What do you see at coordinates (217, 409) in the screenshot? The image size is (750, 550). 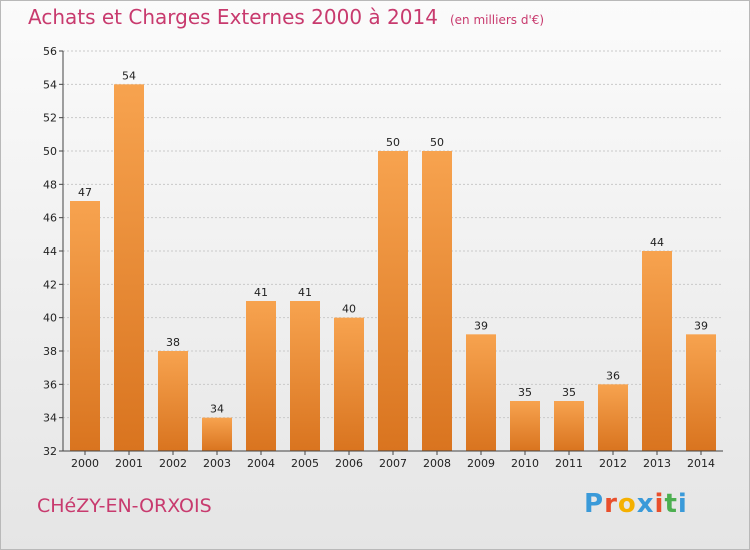 I see `bar-value-label: 34` at bounding box center [217, 409].